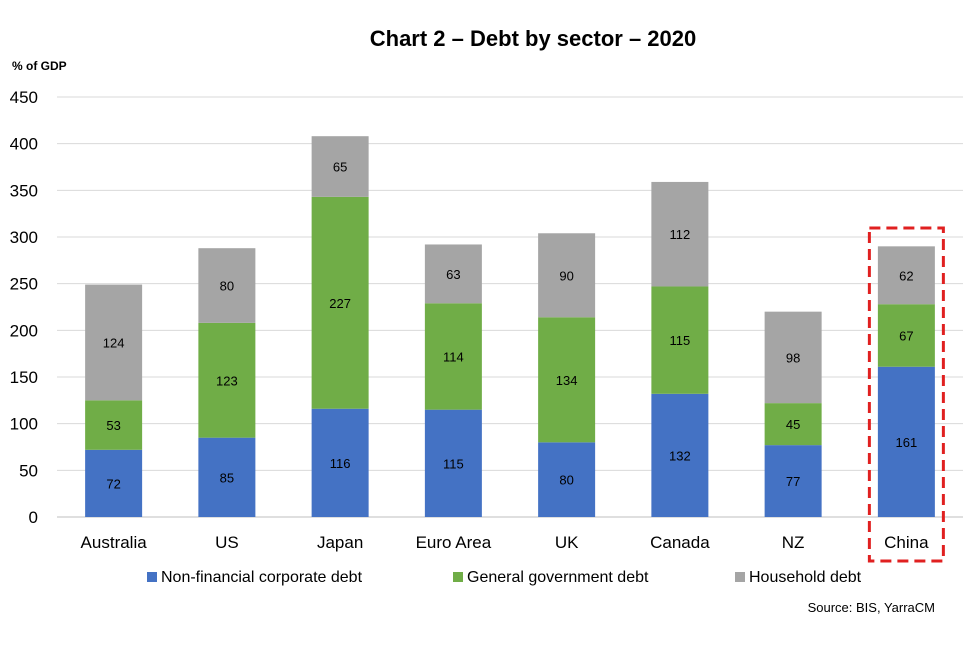 Image resolution: width=971 pixels, height=648 pixels. I want to click on data-label: 161, so click(907, 442).